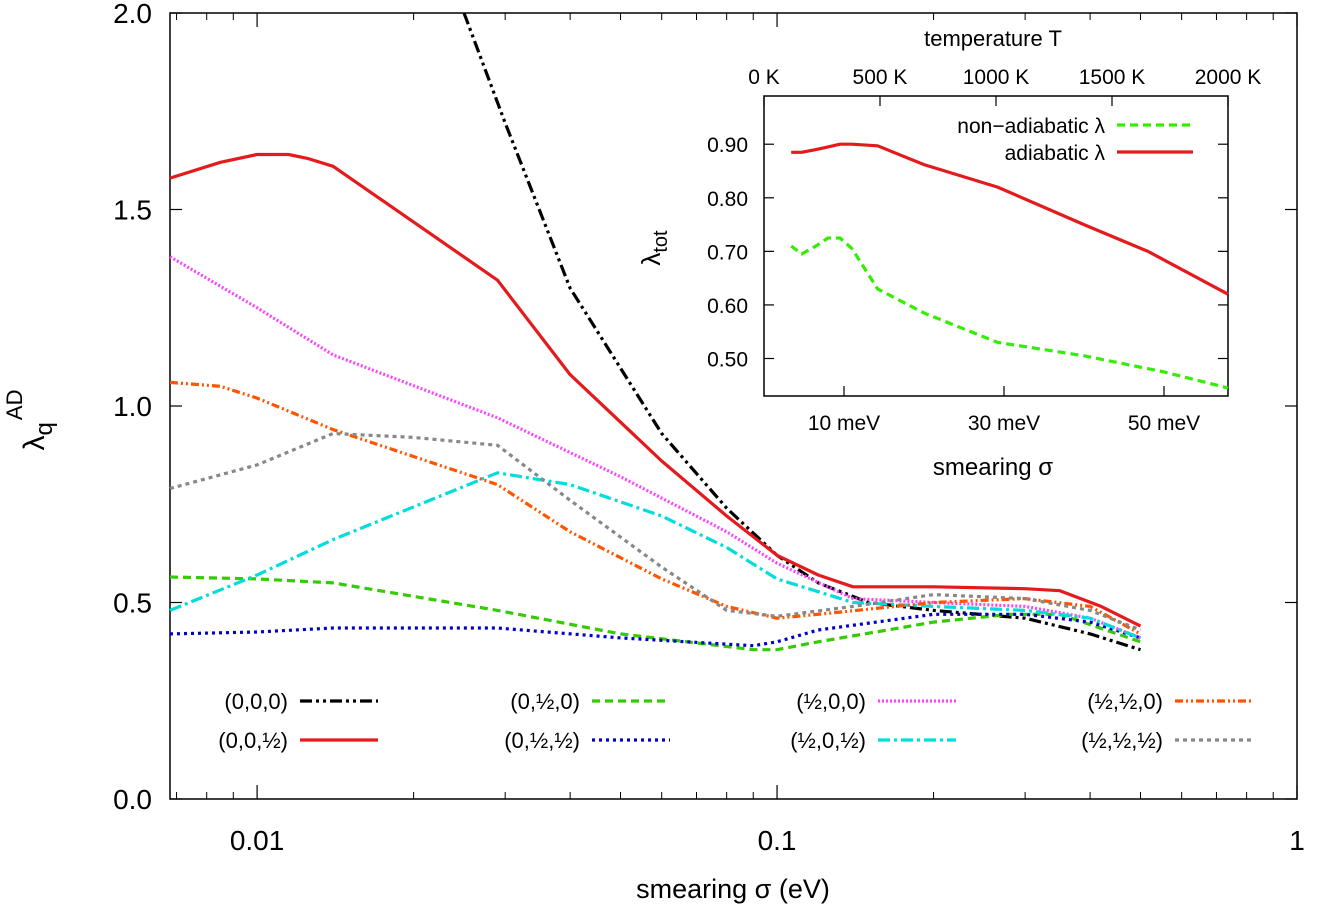 The image size is (1325, 915). What do you see at coordinates (828, 740) in the screenshot?
I see `main-legend-label-5: (½,0,½)` at bounding box center [828, 740].